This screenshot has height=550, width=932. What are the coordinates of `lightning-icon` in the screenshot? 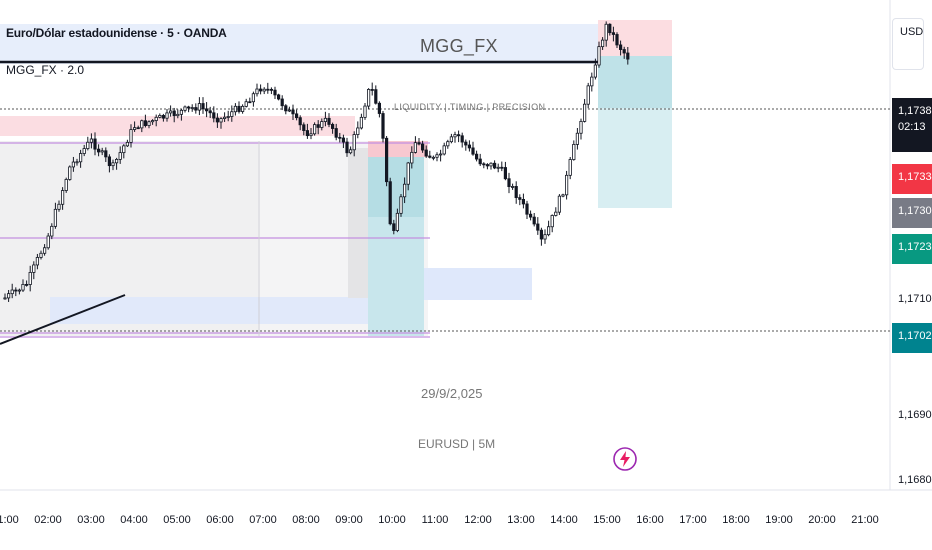 It's located at (625, 459).